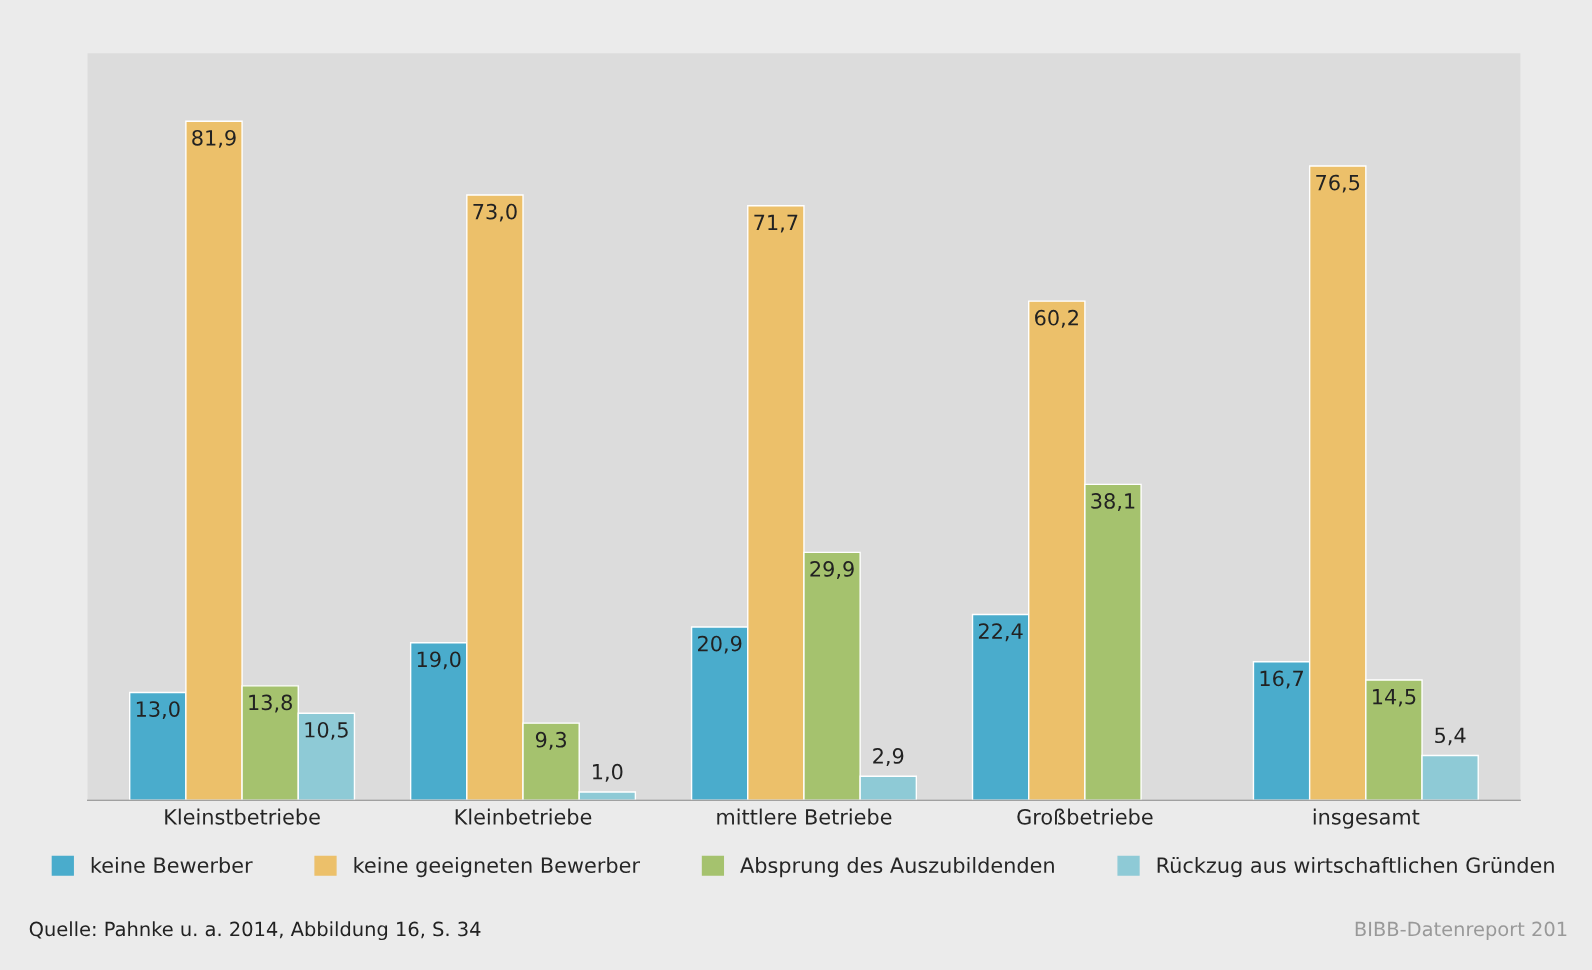 This screenshot has height=970, width=1592. I want to click on data-label: 1,0, so click(608, 772).